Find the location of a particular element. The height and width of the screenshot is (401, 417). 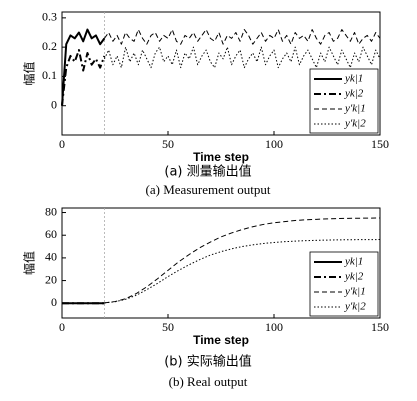

y-tick-label: 0.3 is located at coordinates (49, 17).